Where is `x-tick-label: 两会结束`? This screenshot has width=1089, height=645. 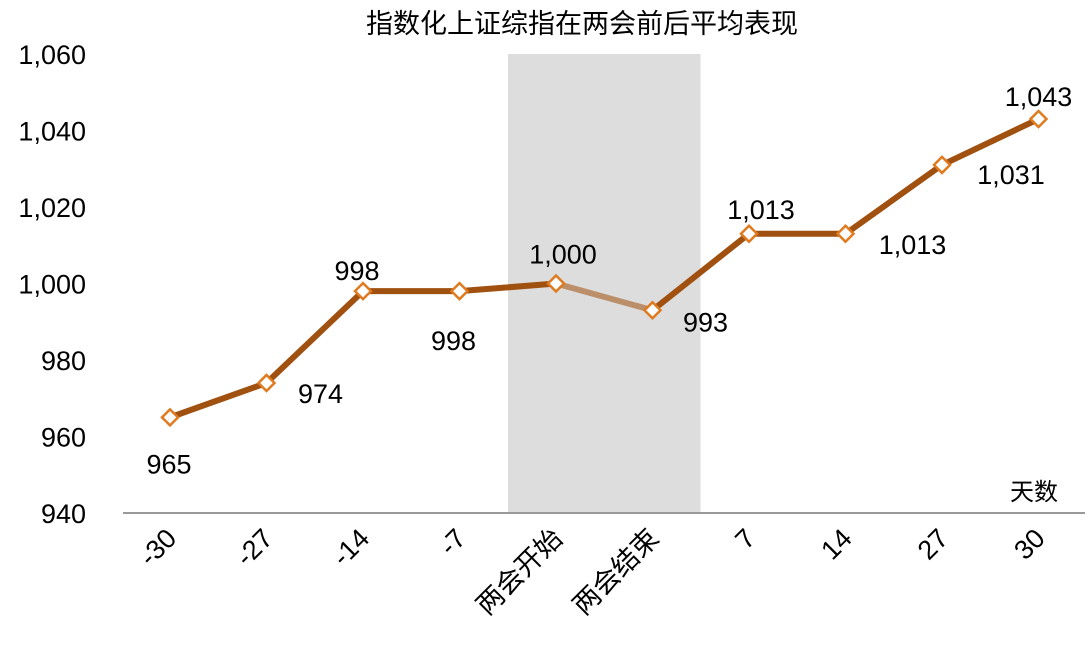 x-tick-label: 两会结束 is located at coordinates (616, 572).